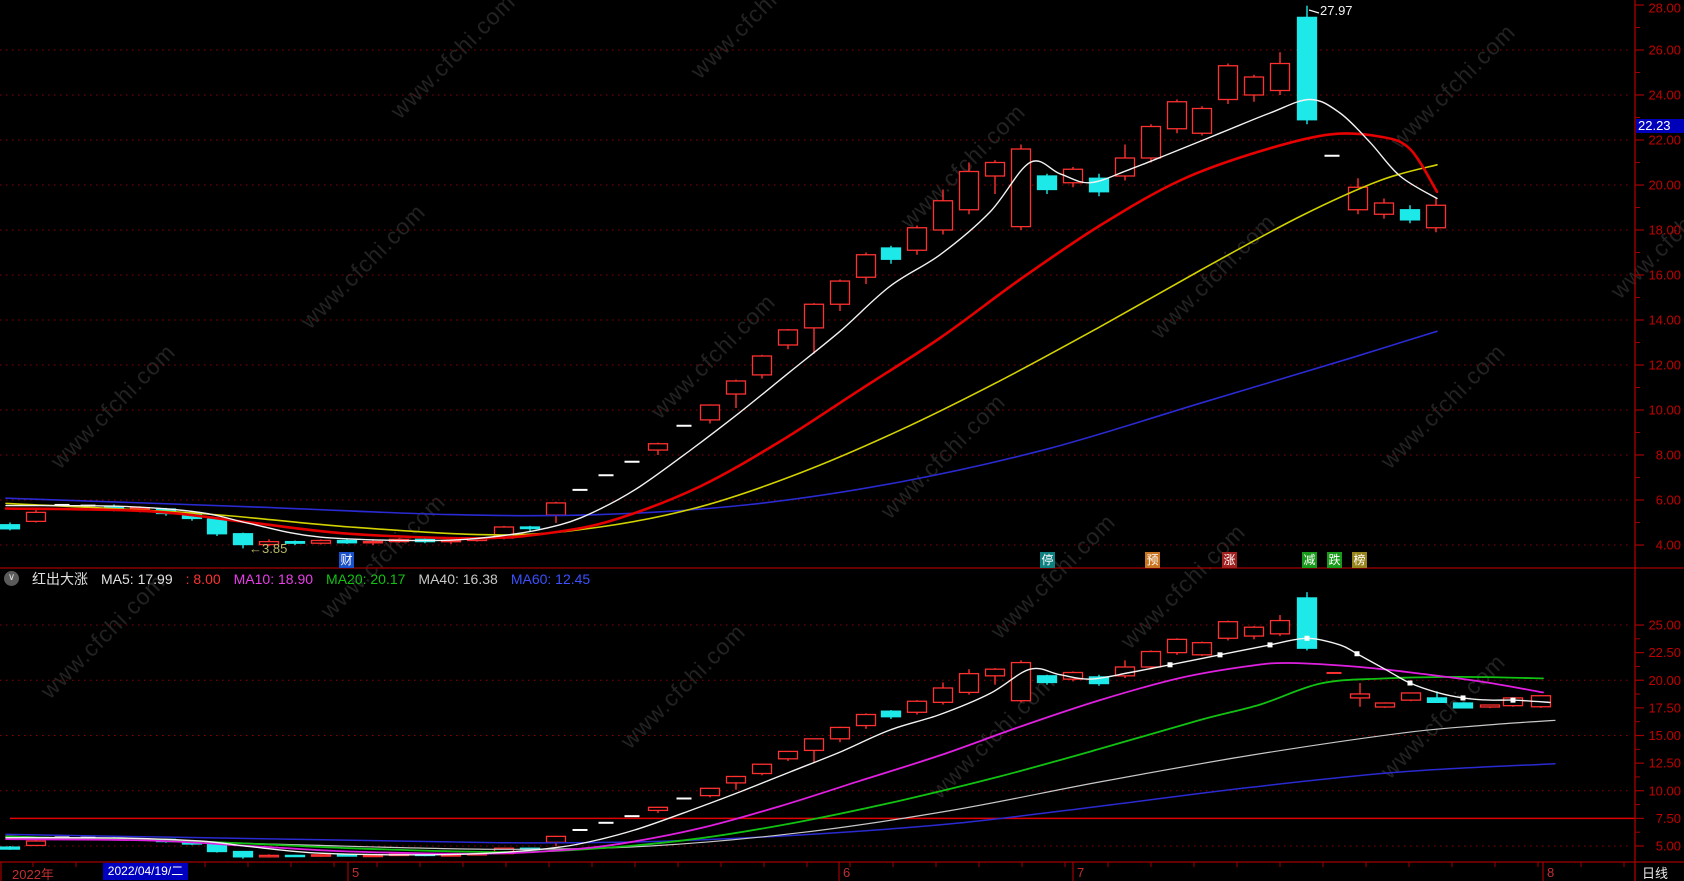 Image resolution: width=1684 pixels, height=881 pixels. What do you see at coordinates (1664, 735) in the screenshot?
I see `y-axis-label: 15.00` at bounding box center [1664, 735].